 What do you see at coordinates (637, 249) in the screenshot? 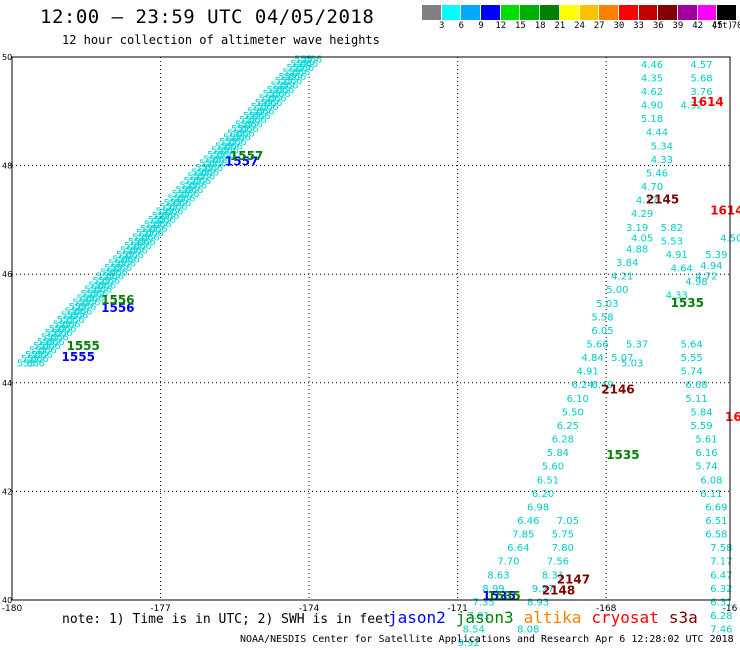
I see `swh-value: 4.88` at bounding box center [637, 249].